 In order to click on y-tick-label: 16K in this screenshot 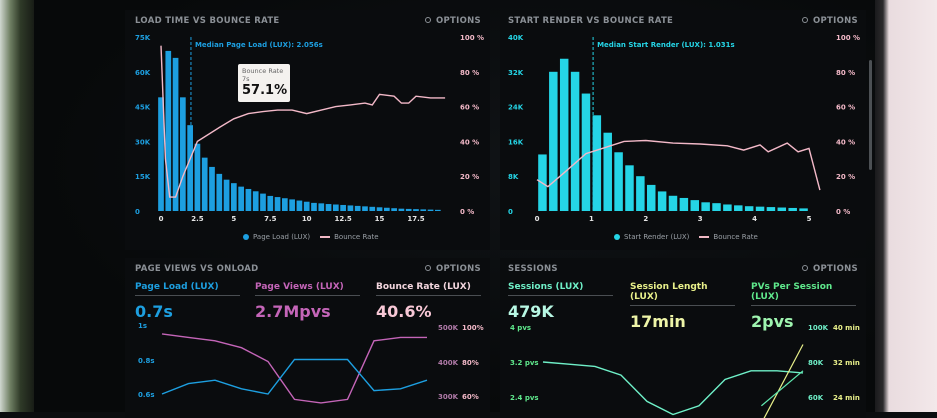, I will do `click(516, 142)`.